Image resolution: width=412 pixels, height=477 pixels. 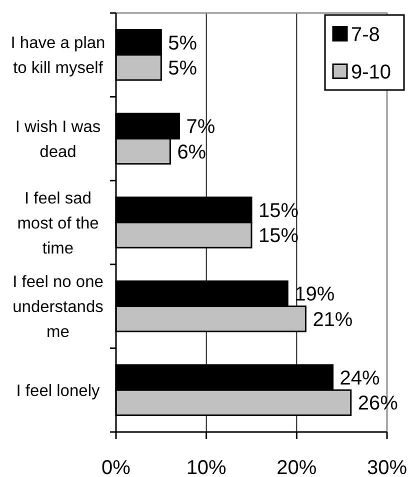 I want to click on y-tick-label: I feel no one understands me, so click(x=58, y=307).